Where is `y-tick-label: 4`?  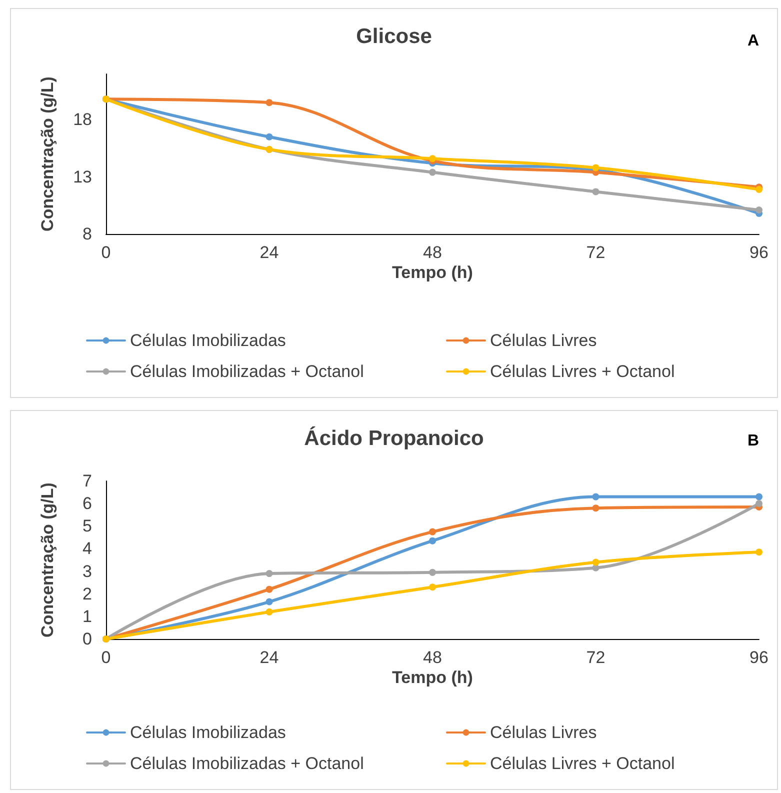 y-tick-label: 4 is located at coordinates (87, 548).